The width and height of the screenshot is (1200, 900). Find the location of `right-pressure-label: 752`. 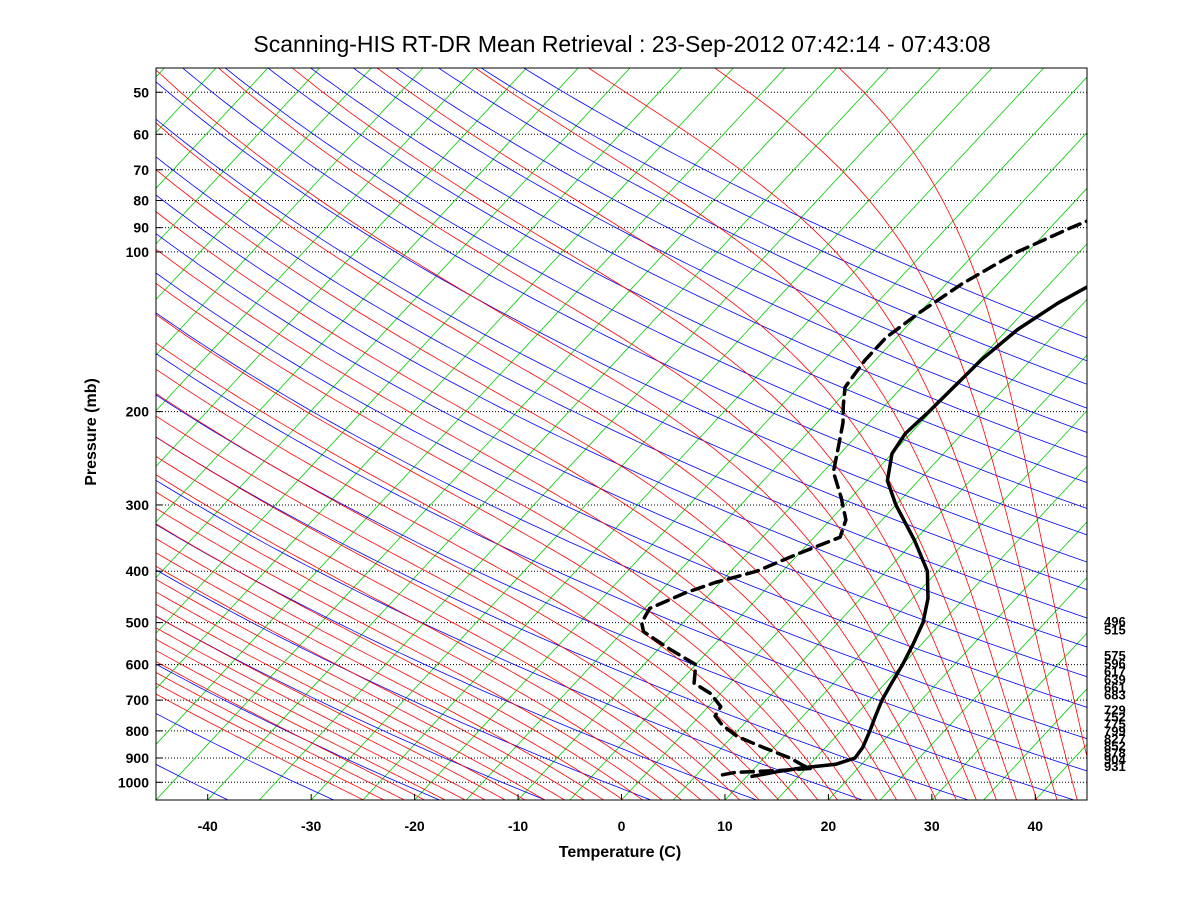

right-pressure-label: 752 is located at coordinates (1115, 717).